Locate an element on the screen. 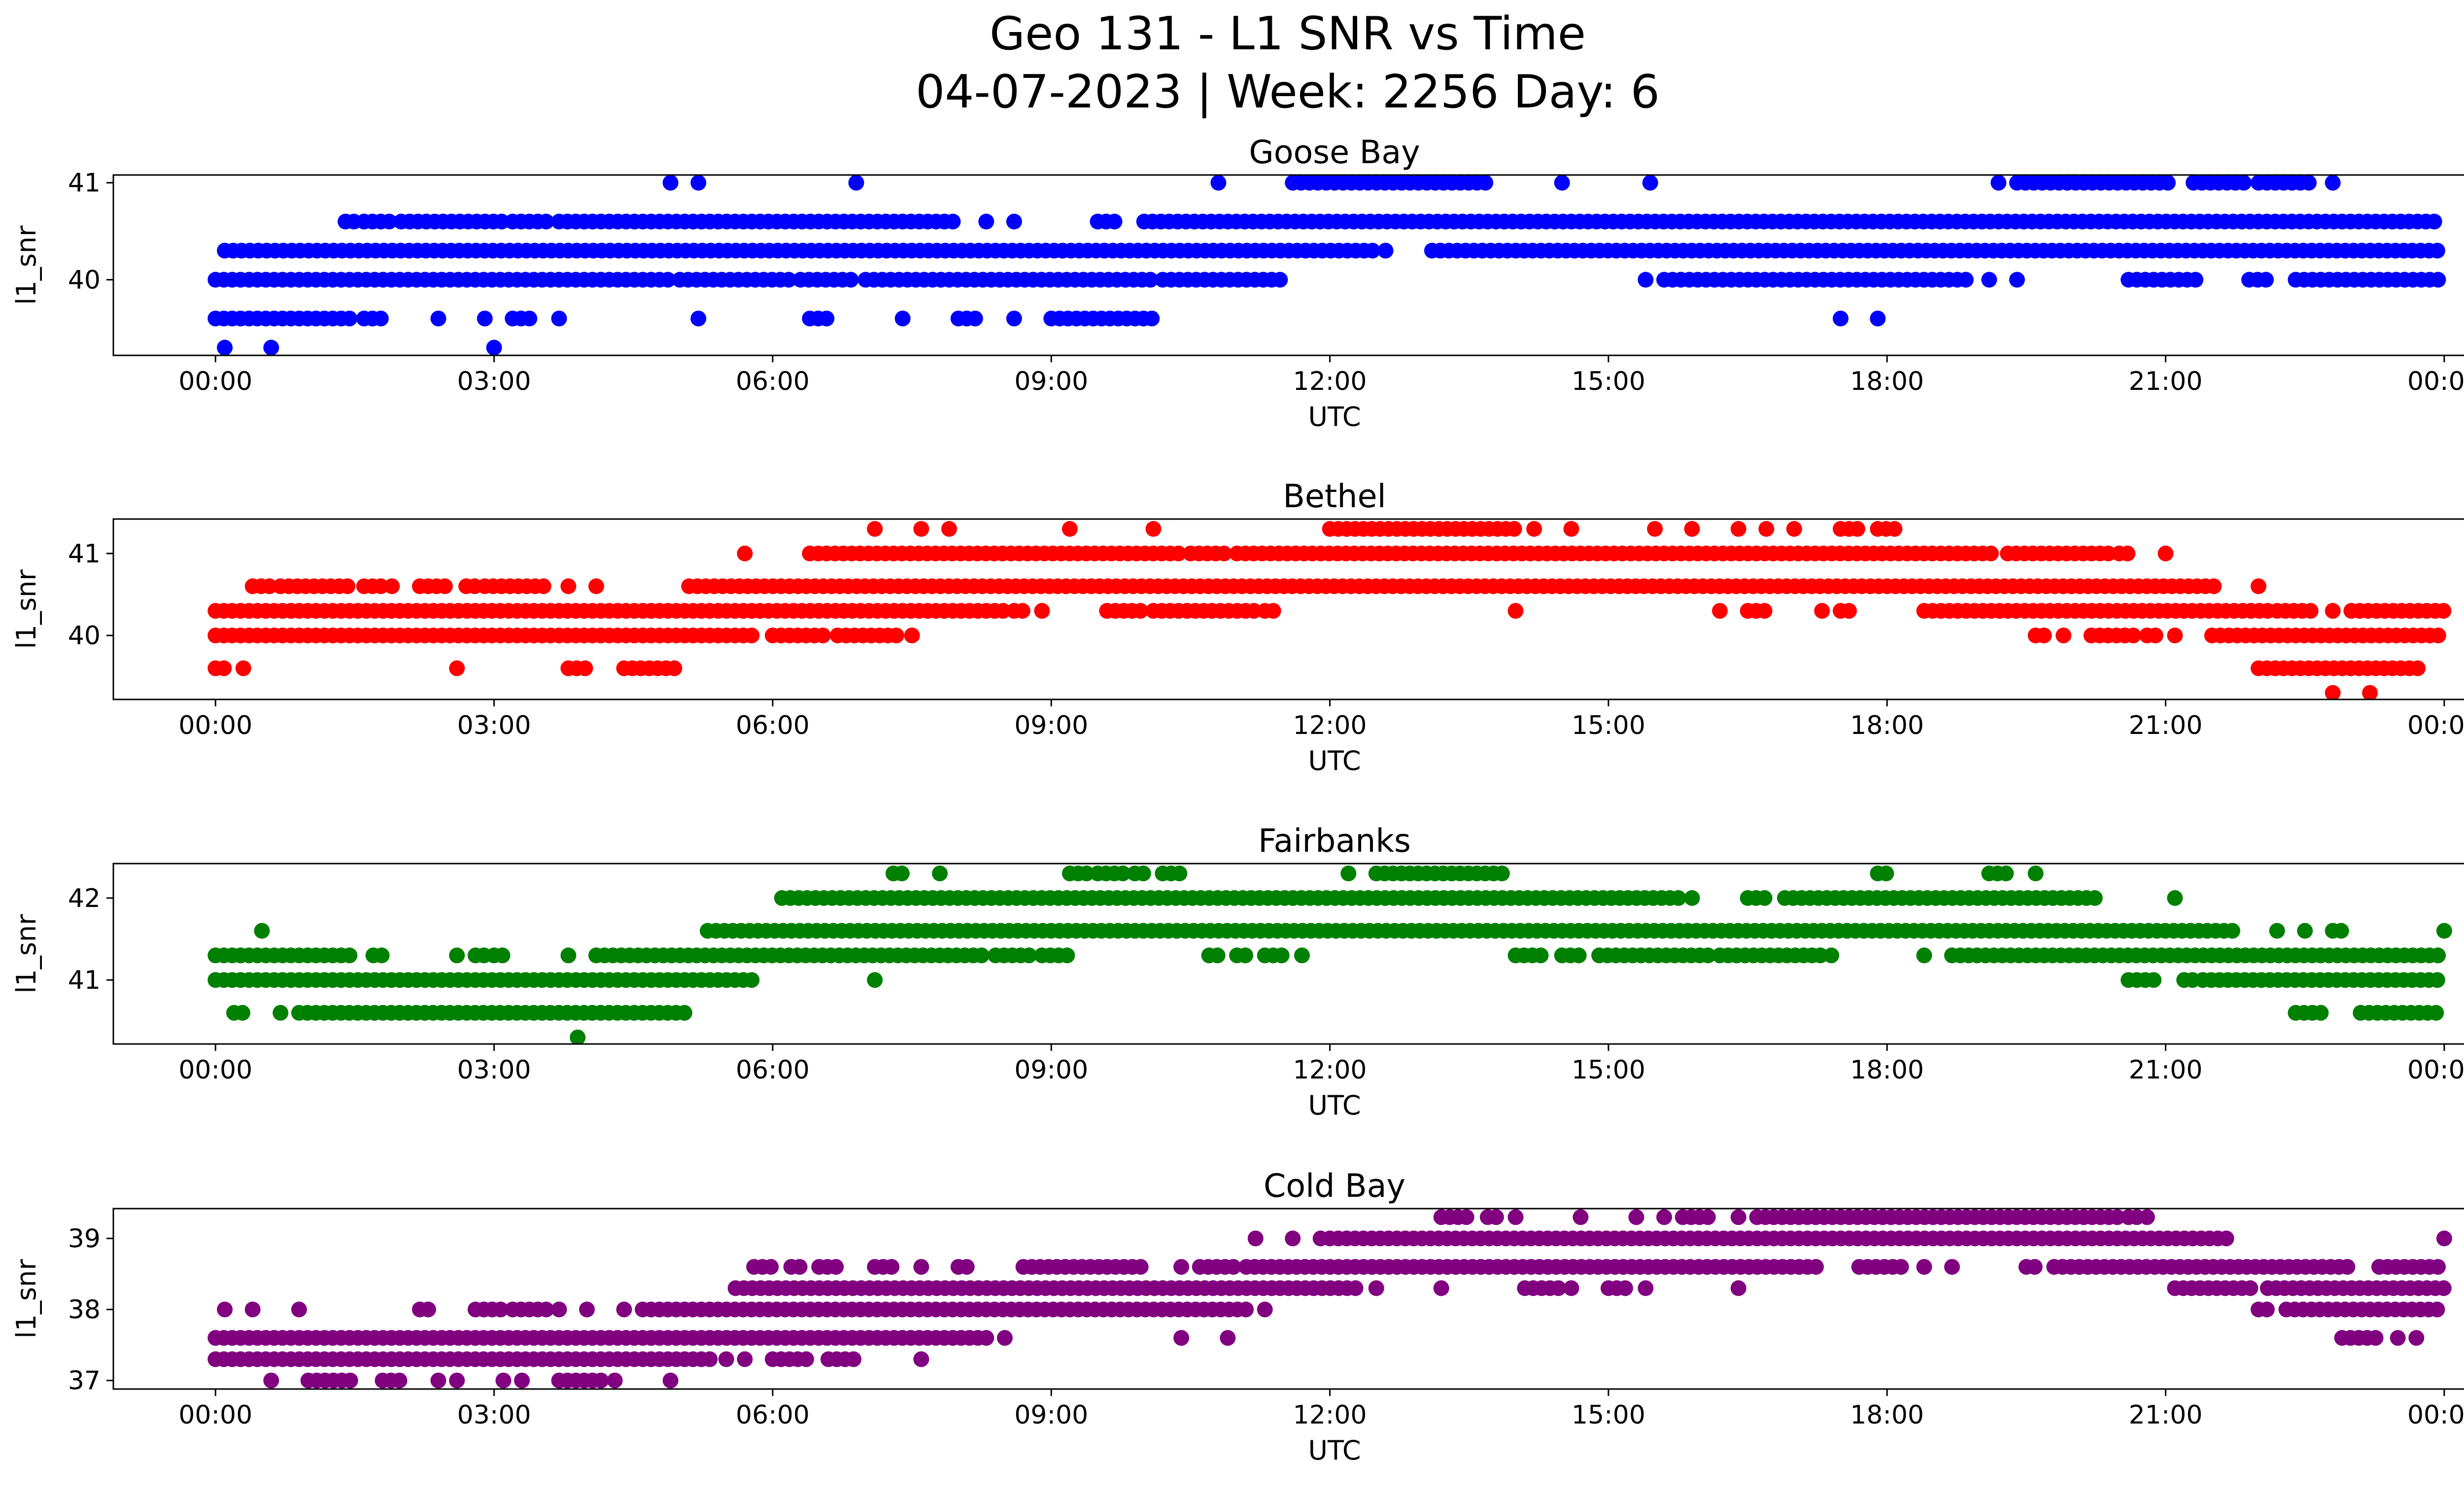 The height and width of the screenshot is (1495, 2464). x-axis-label: UTC is located at coordinates (1334, 416).